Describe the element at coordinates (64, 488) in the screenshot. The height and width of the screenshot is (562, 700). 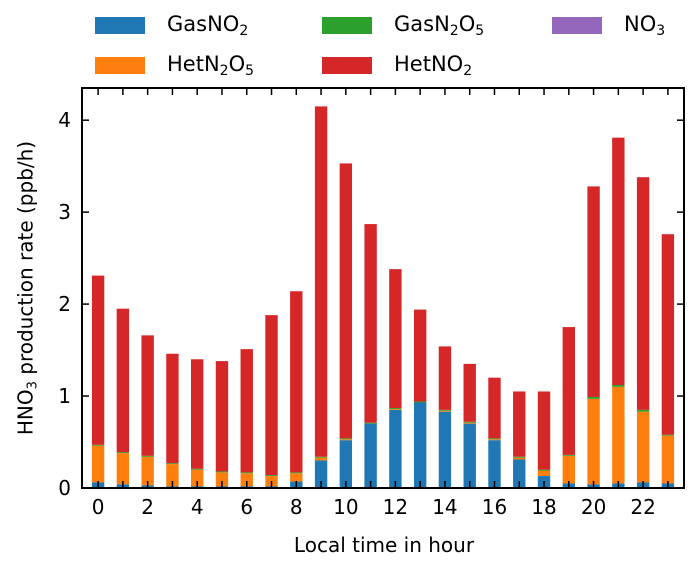
I see `y-tick-label-0: 0` at that location.